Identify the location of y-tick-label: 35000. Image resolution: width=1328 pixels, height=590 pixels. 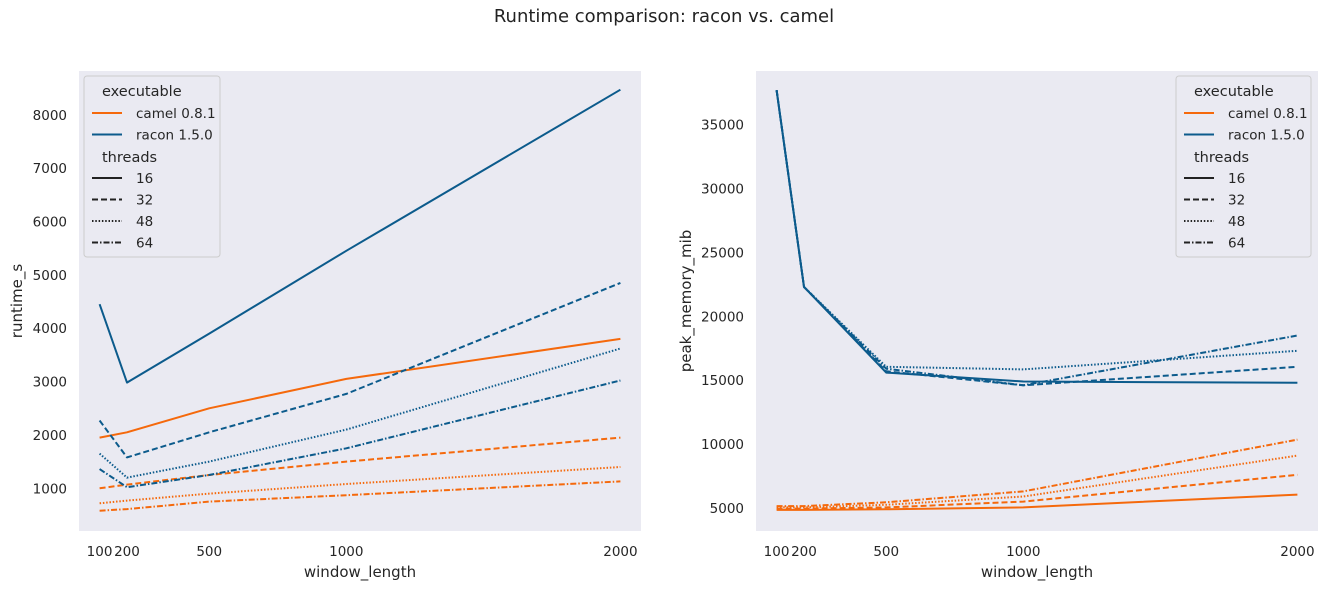
(722, 126).